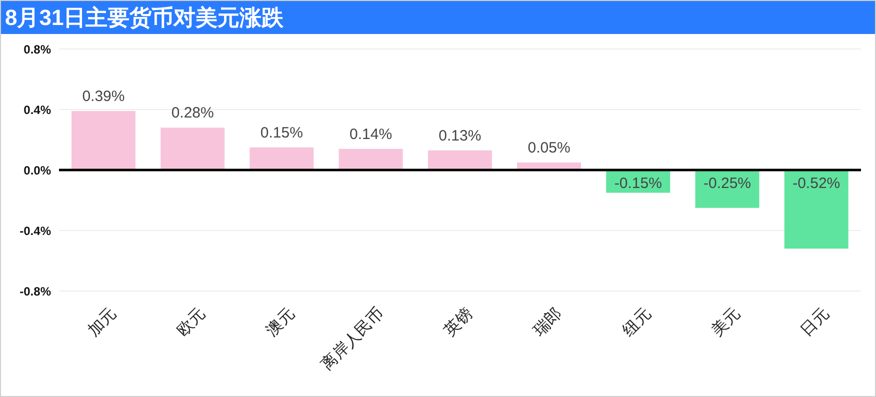 The image size is (876, 397). What do you see at coordinates (38, 170) in the screenshot?
I see `y-tick-label: 0.0%` at bounding box center [38, 170].